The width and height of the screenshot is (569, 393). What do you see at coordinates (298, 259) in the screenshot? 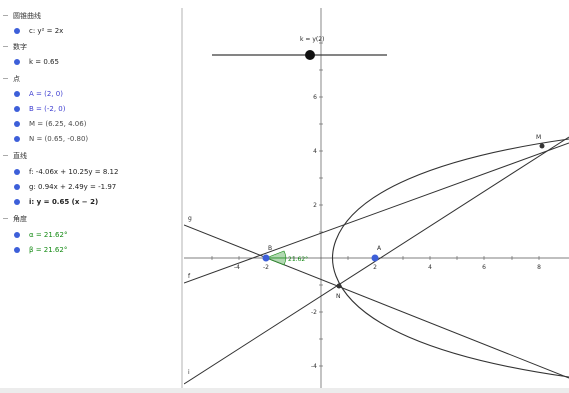
I see `angle-label: 21.62°` at bounding box center [298, 259].